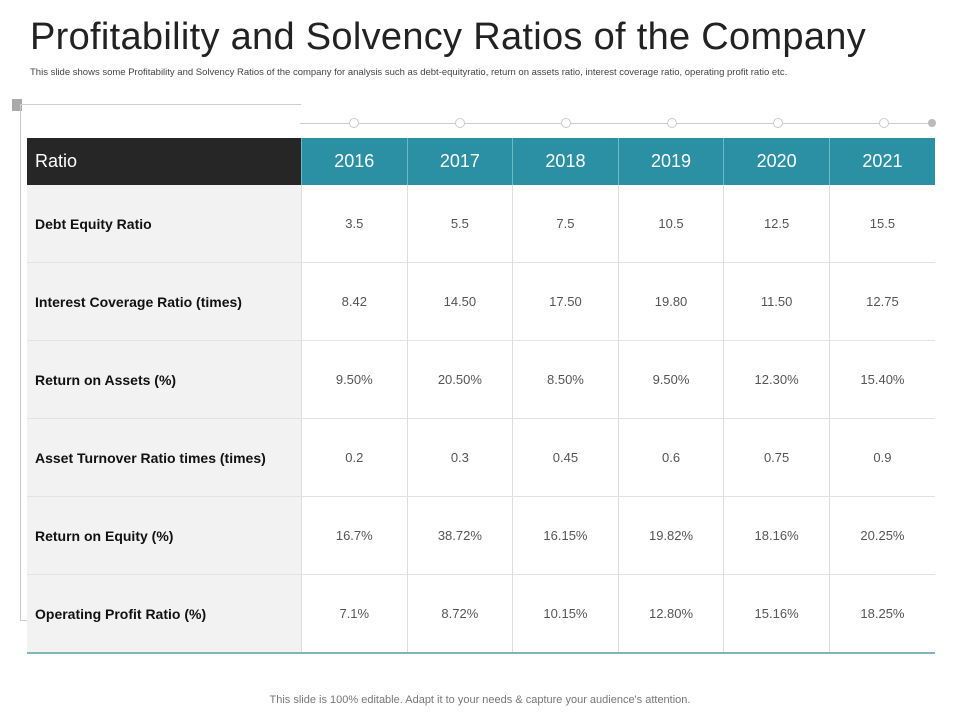 The image size is (960, 720). I want to click on table-cell: 11.50, so click(776, 301).